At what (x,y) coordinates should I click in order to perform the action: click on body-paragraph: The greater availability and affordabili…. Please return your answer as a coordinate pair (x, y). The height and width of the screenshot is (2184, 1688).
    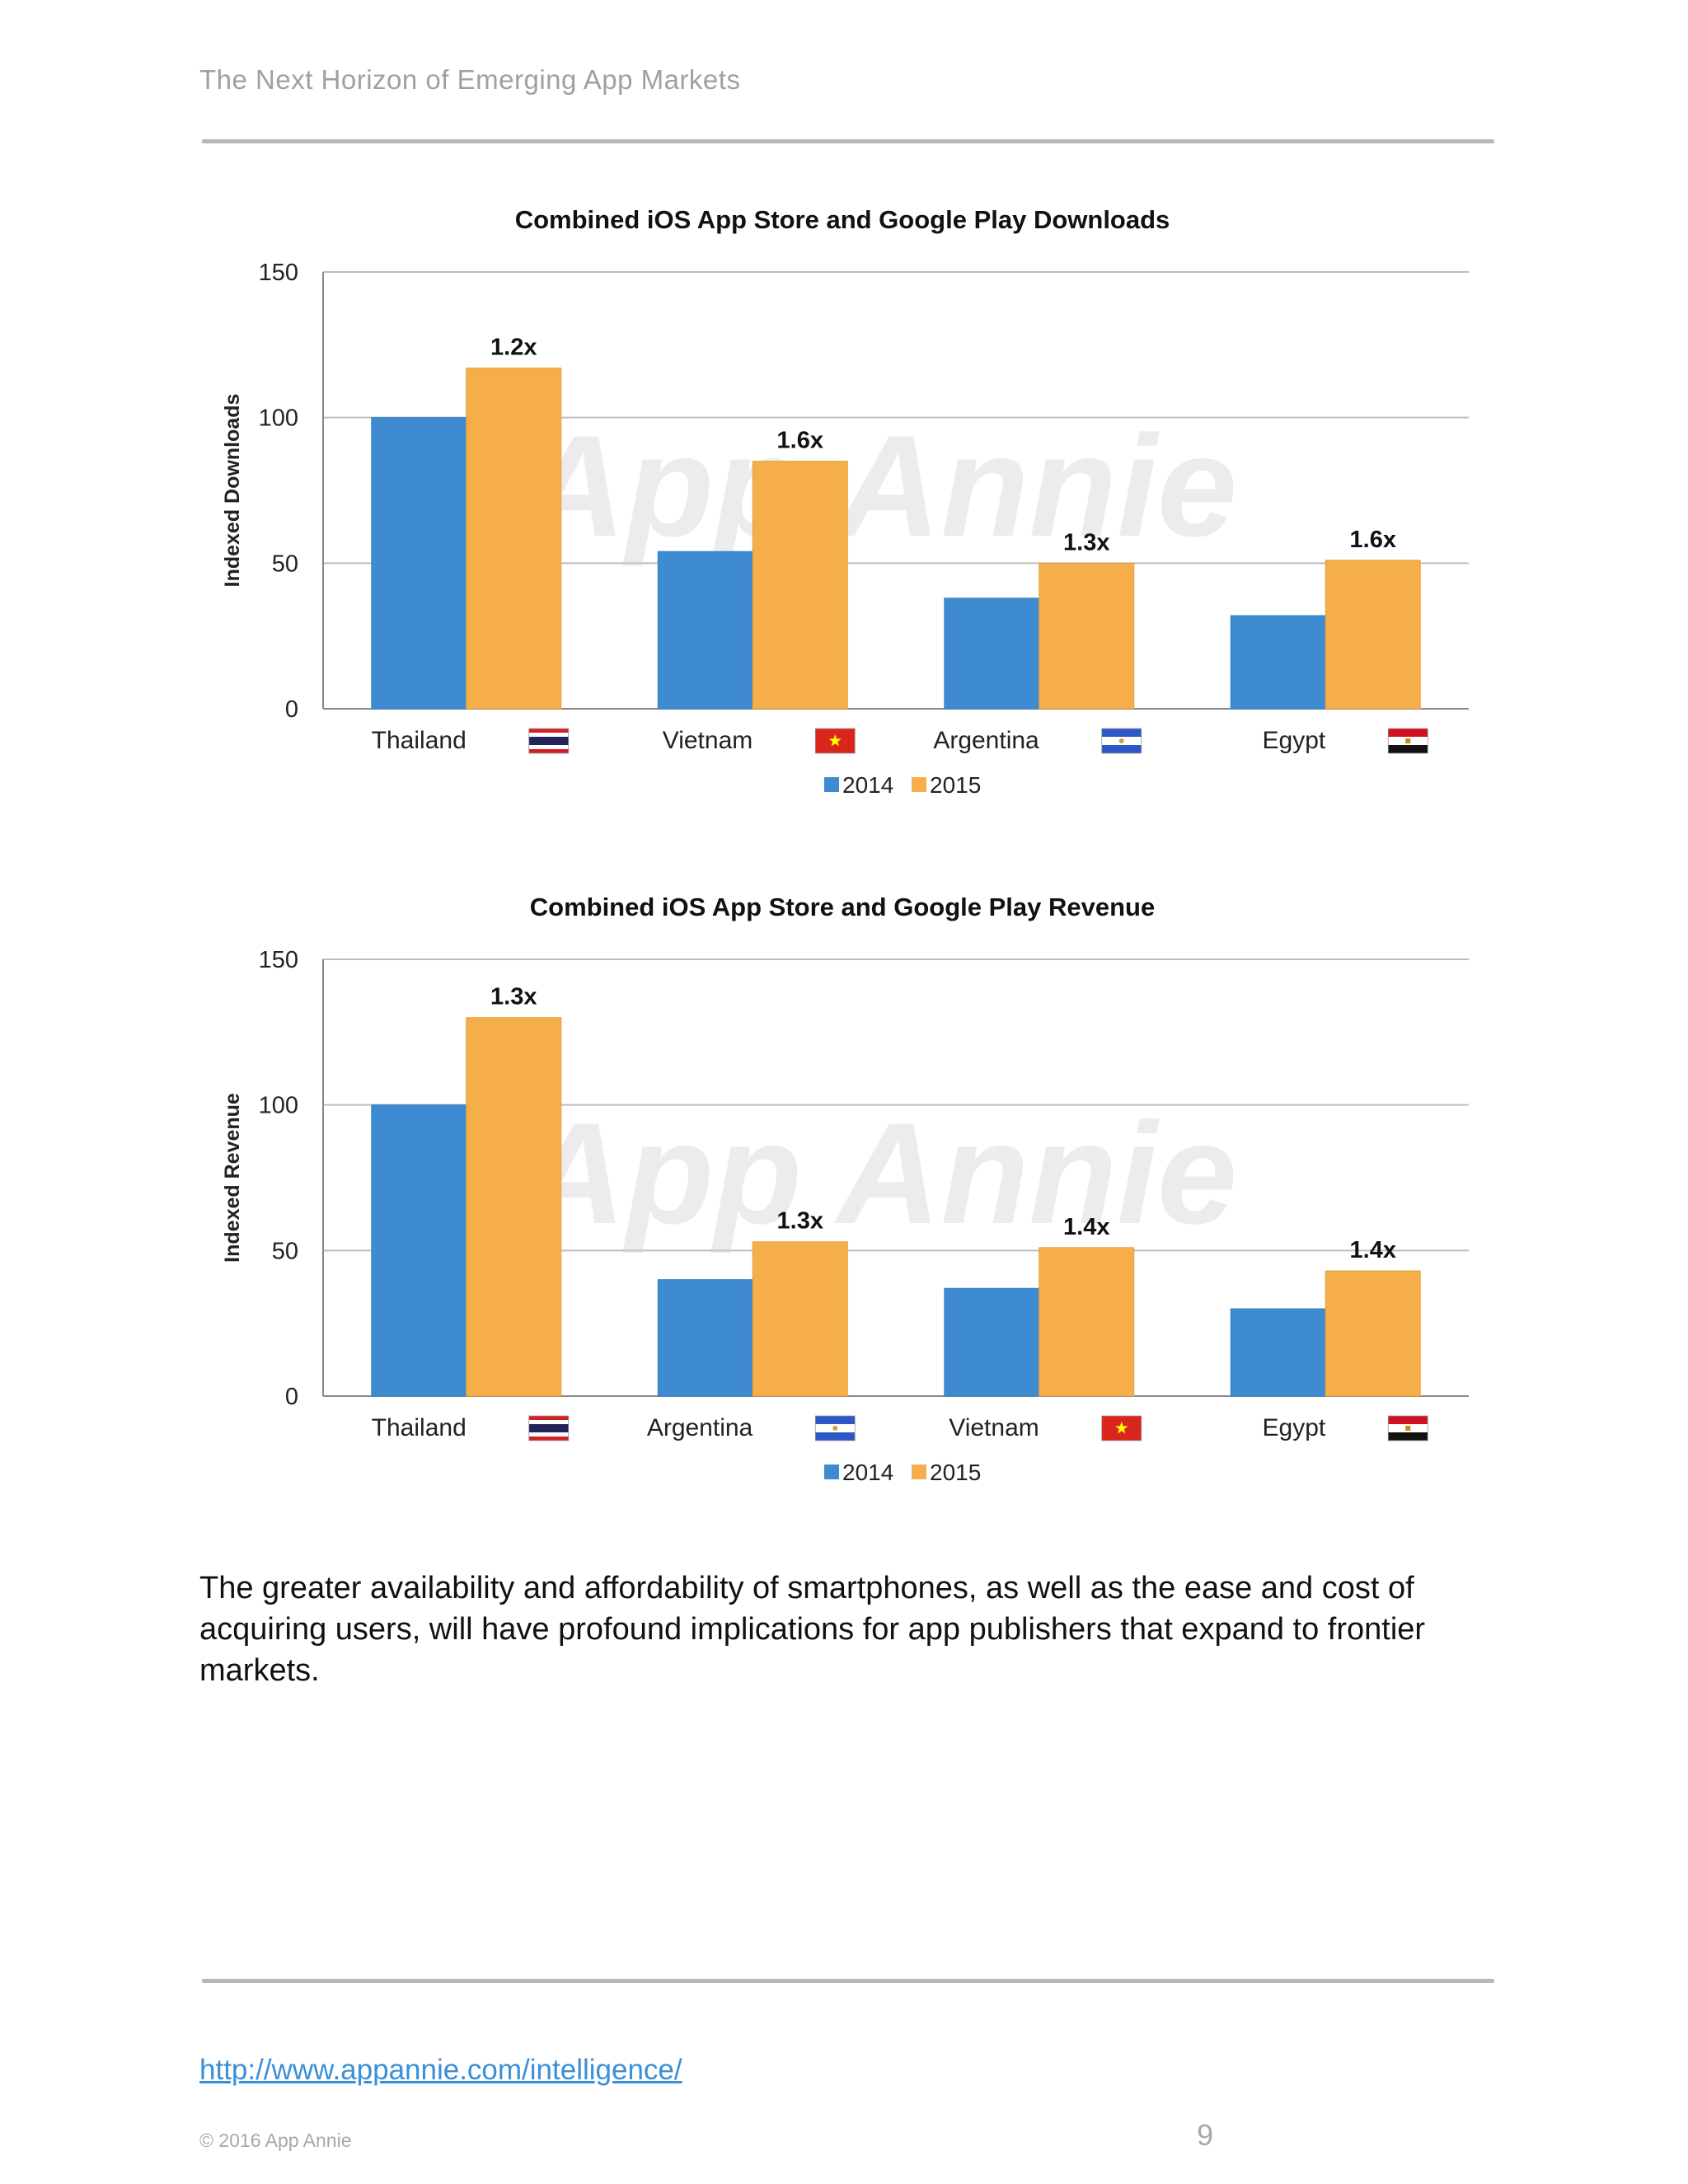
    Looking at the image, I should click on (813, 1629).